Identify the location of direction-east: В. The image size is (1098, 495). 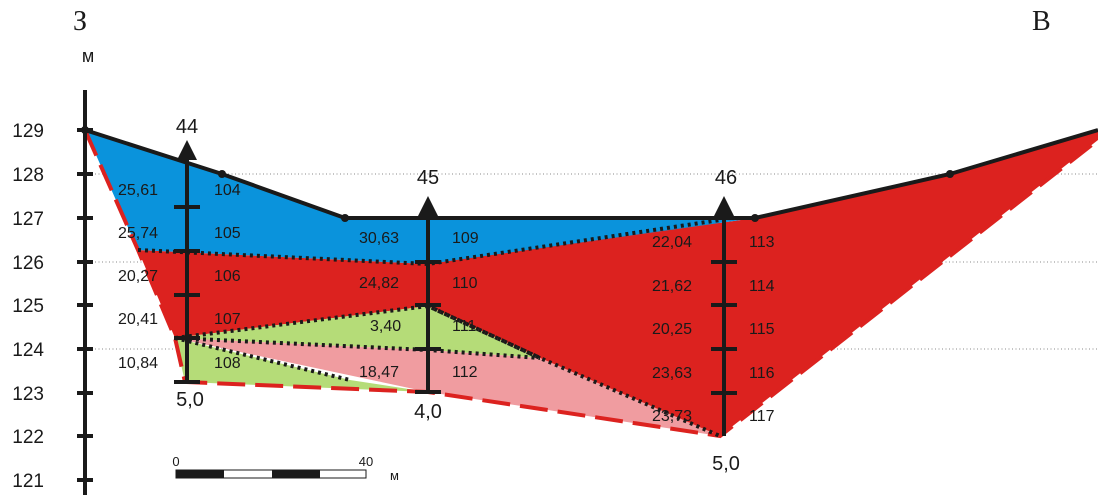
(1041, 21).